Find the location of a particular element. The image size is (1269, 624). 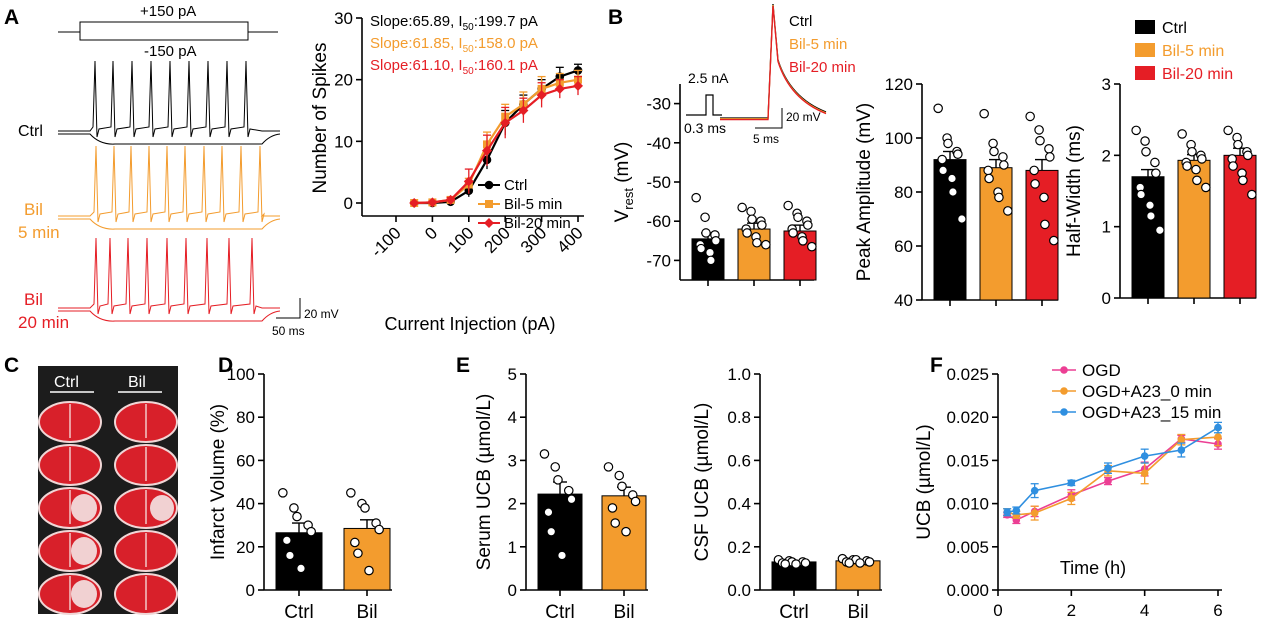

legend-label-0: Ctrl is located at coordinates (515, 185).